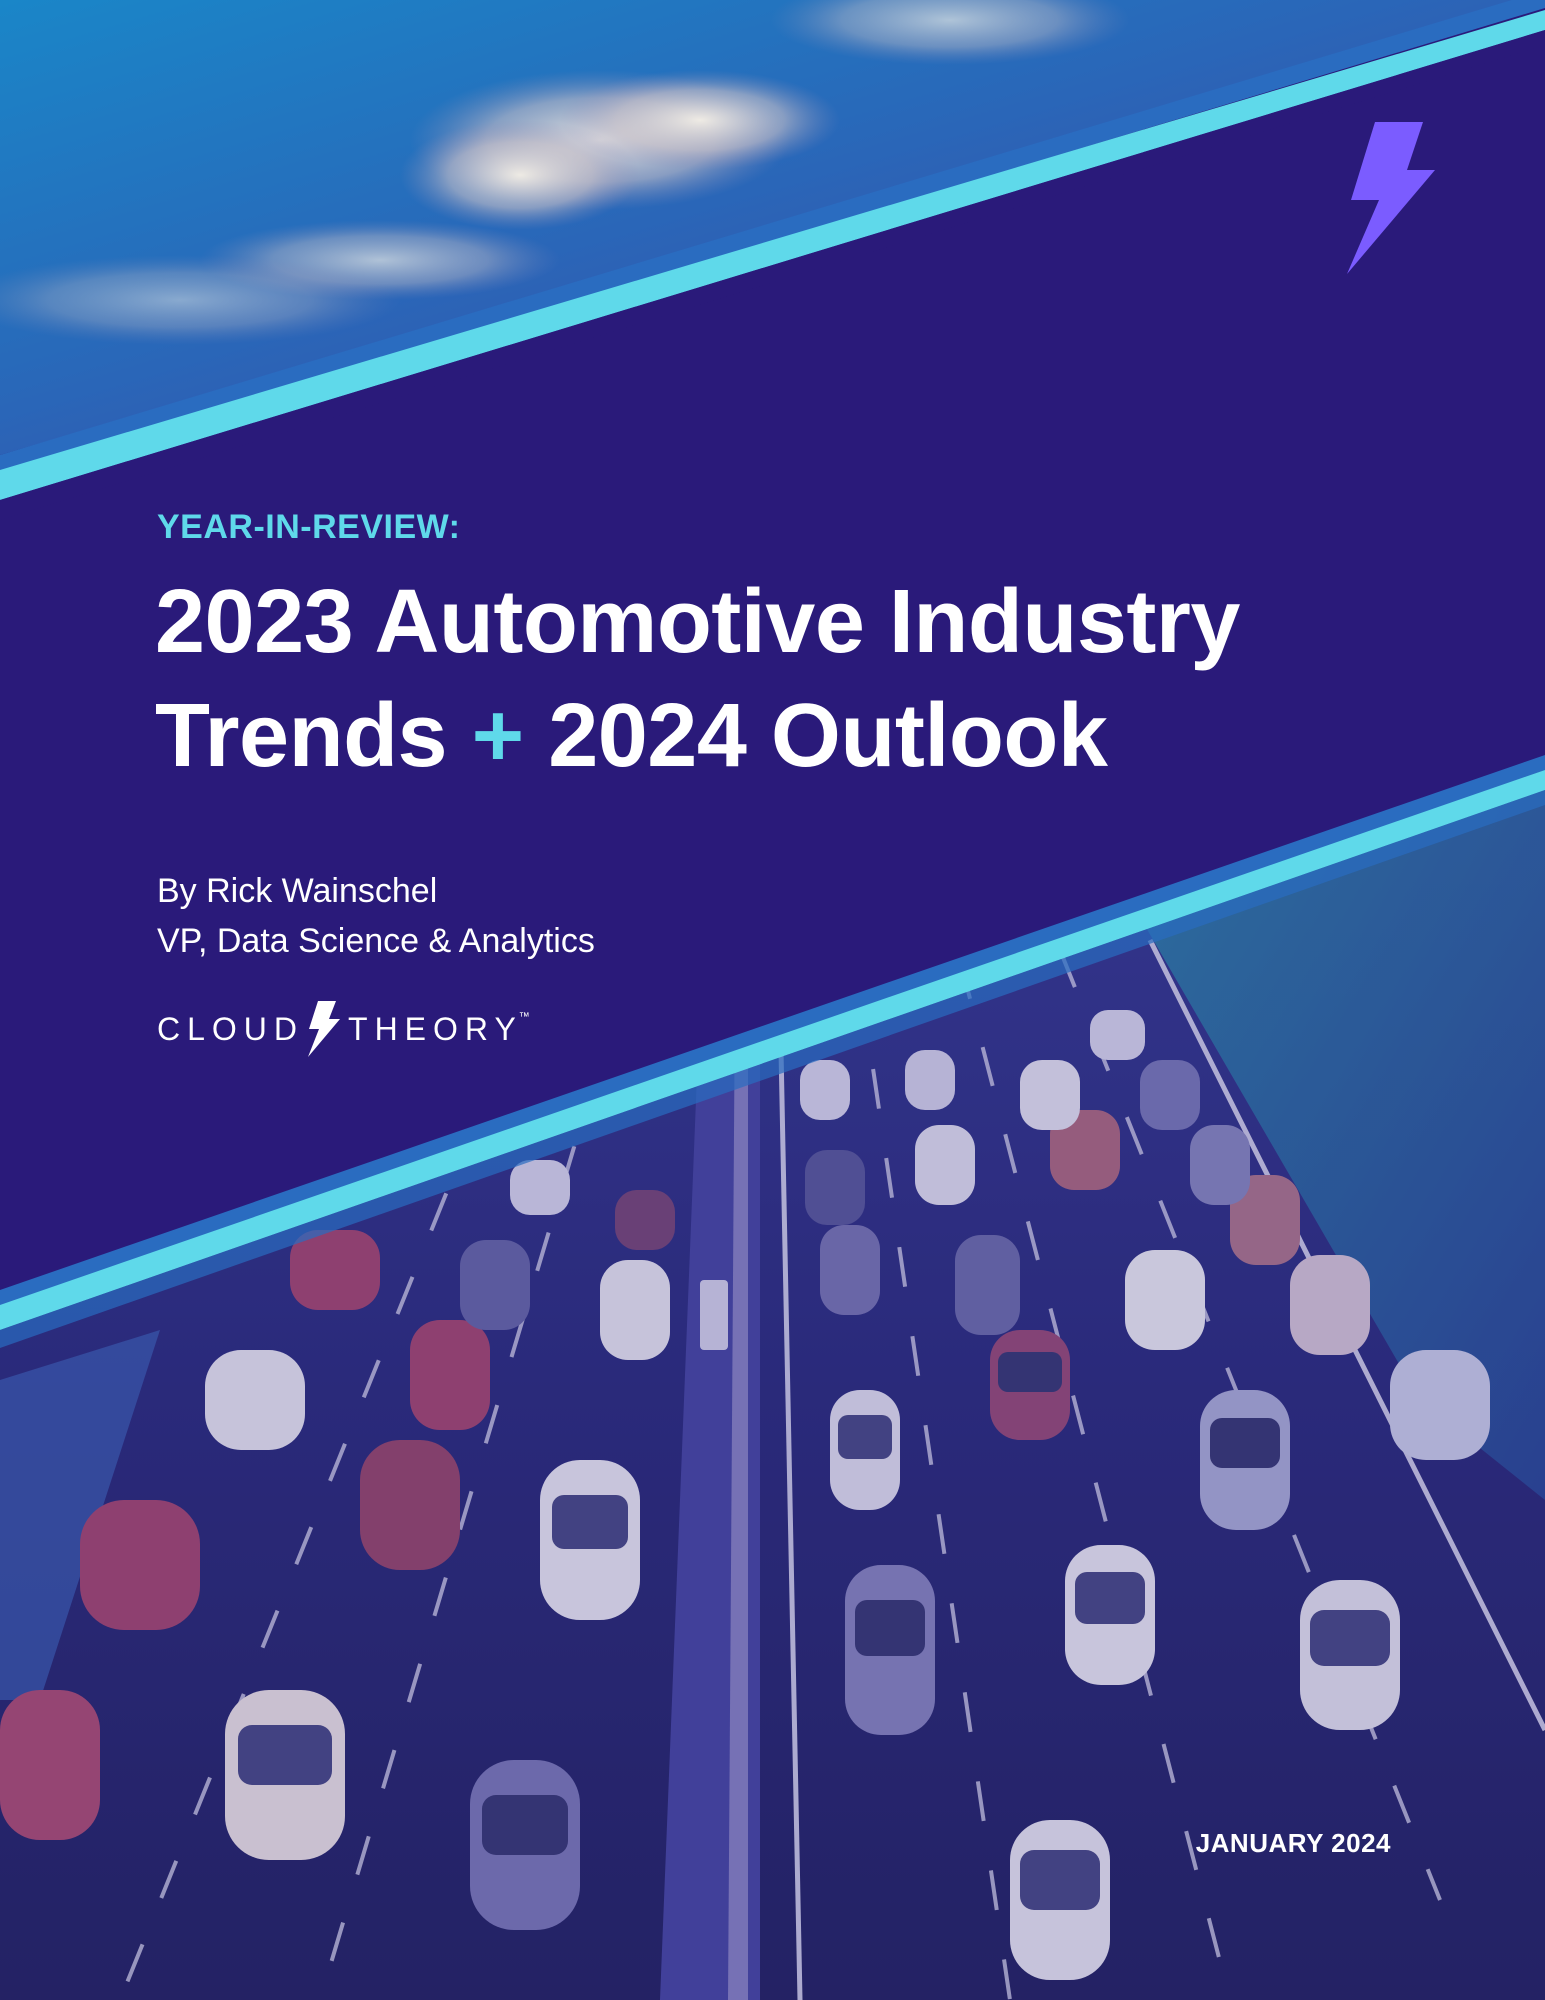  Describe the element at coordinates (498, 736) in the screenshot. I see `title-plus: +` at that location.